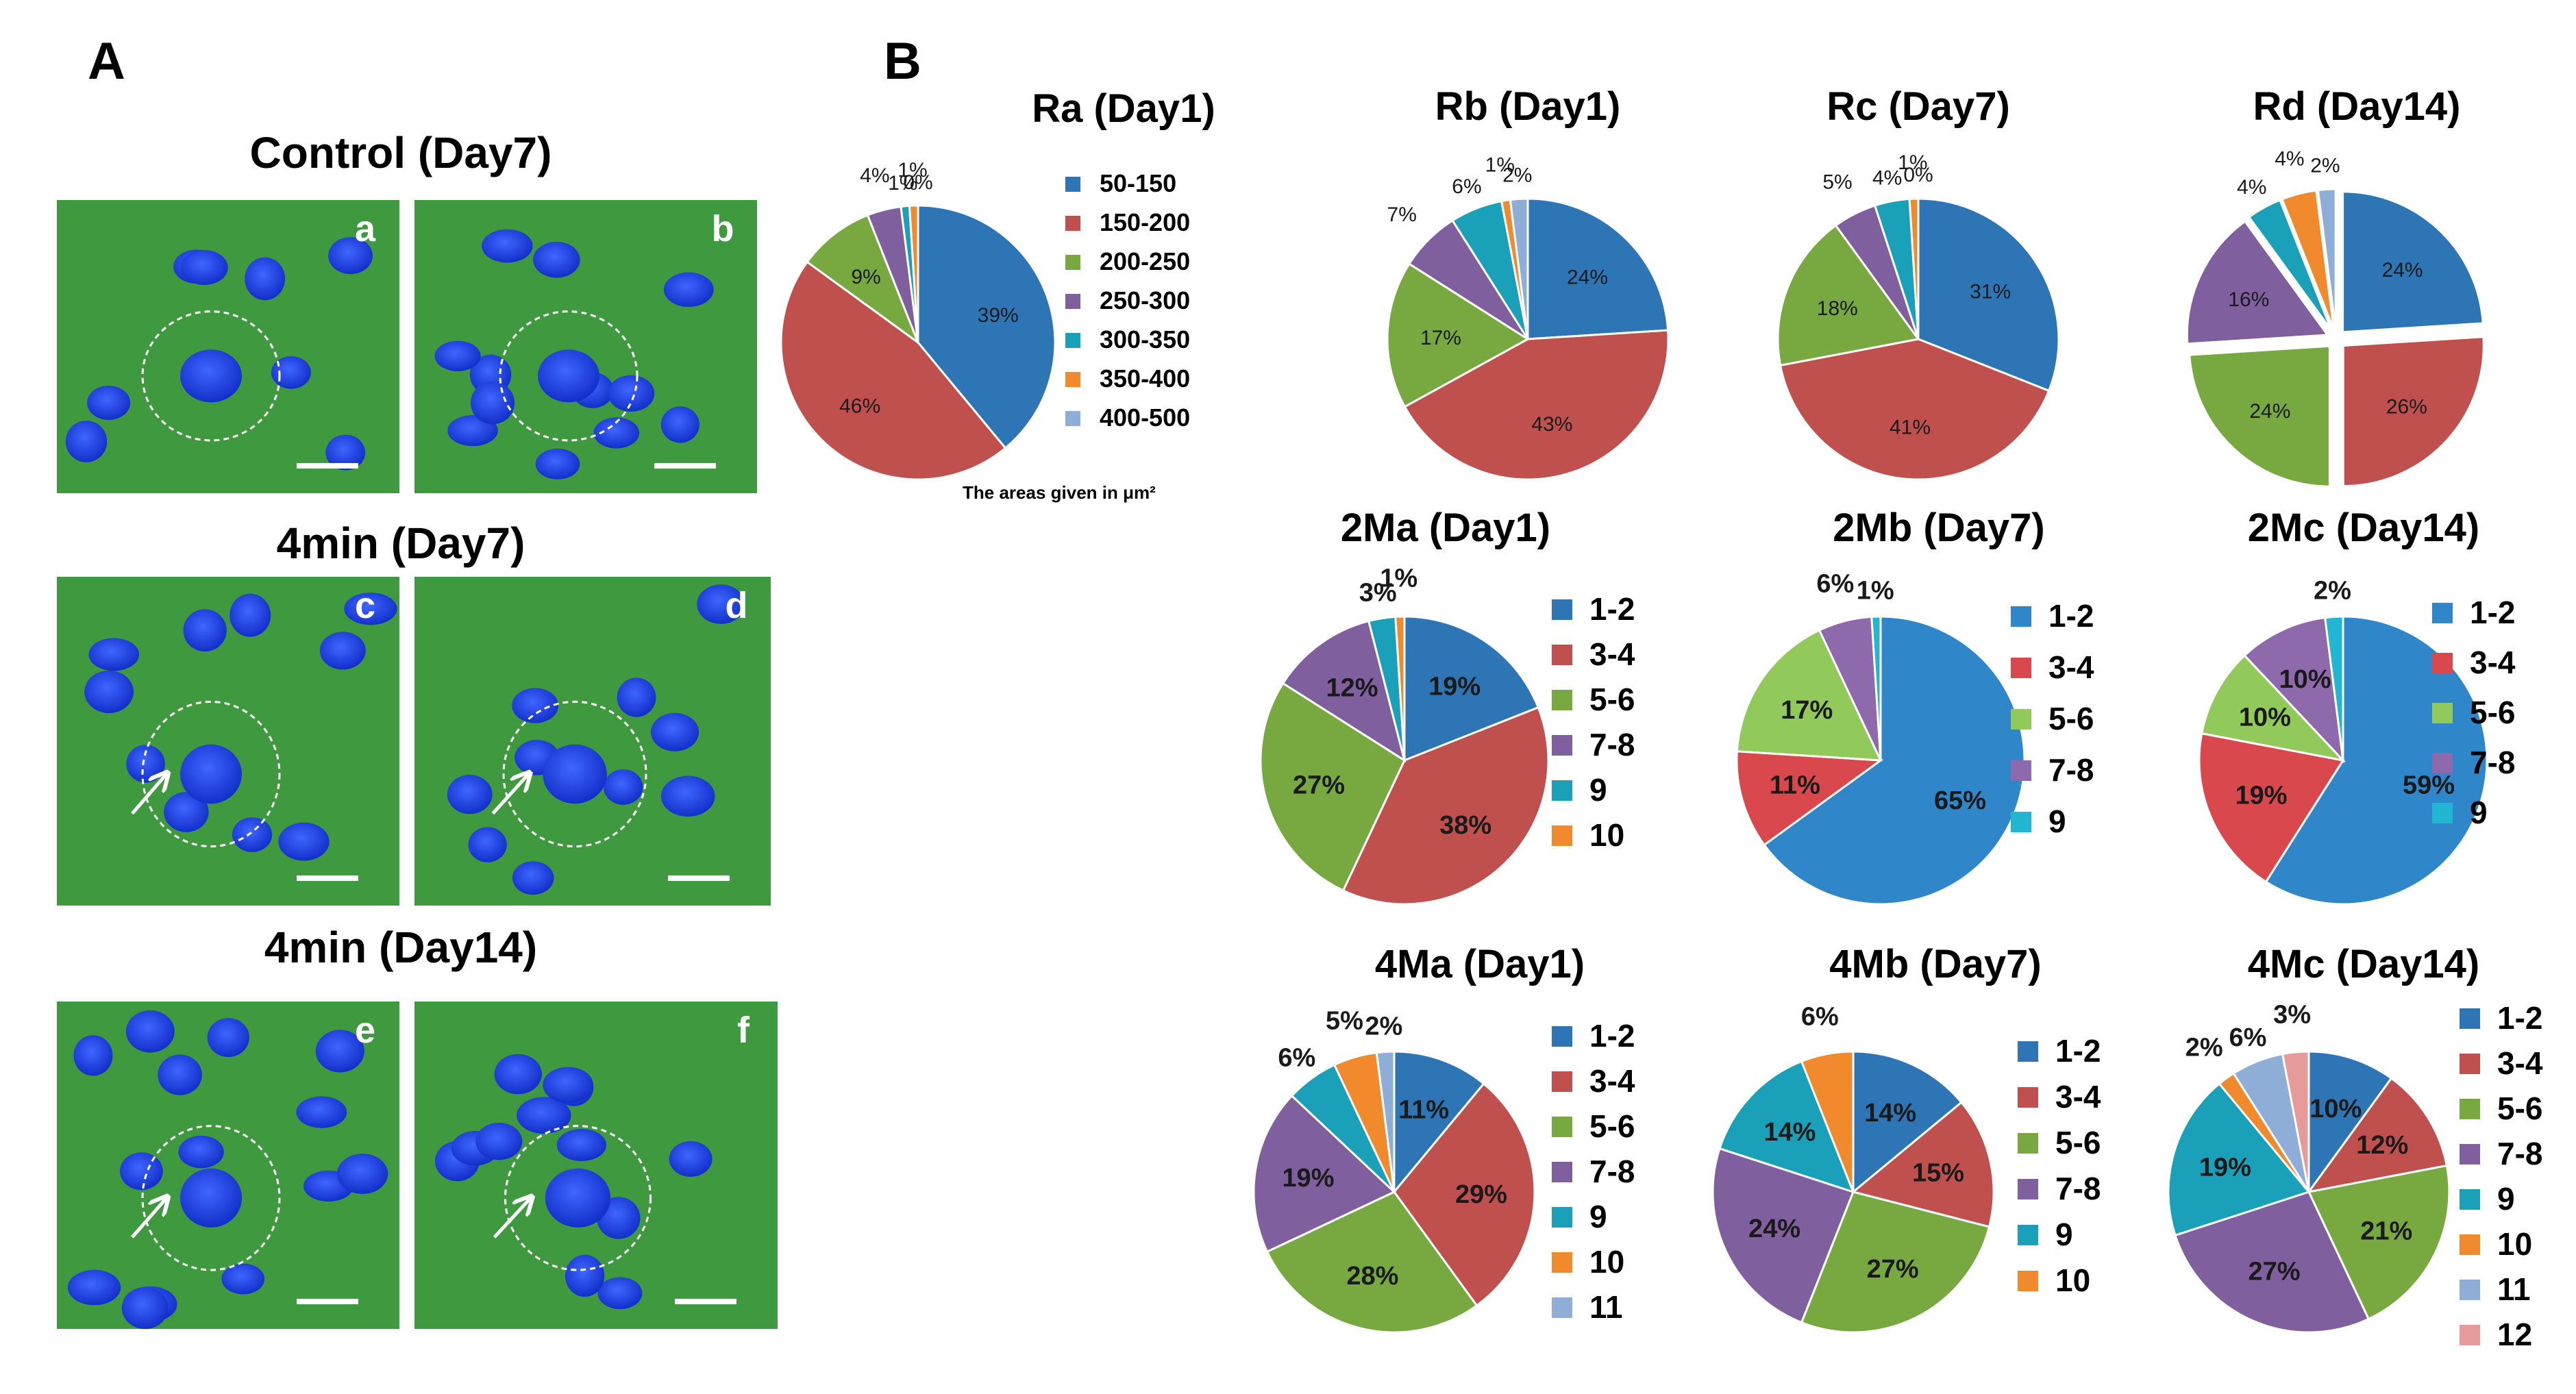  What do you see at coordinates (2363, 964) in the screenshot?
I see `chart-title: 4Mc (Day14)` at bounding box center [2363, 964].